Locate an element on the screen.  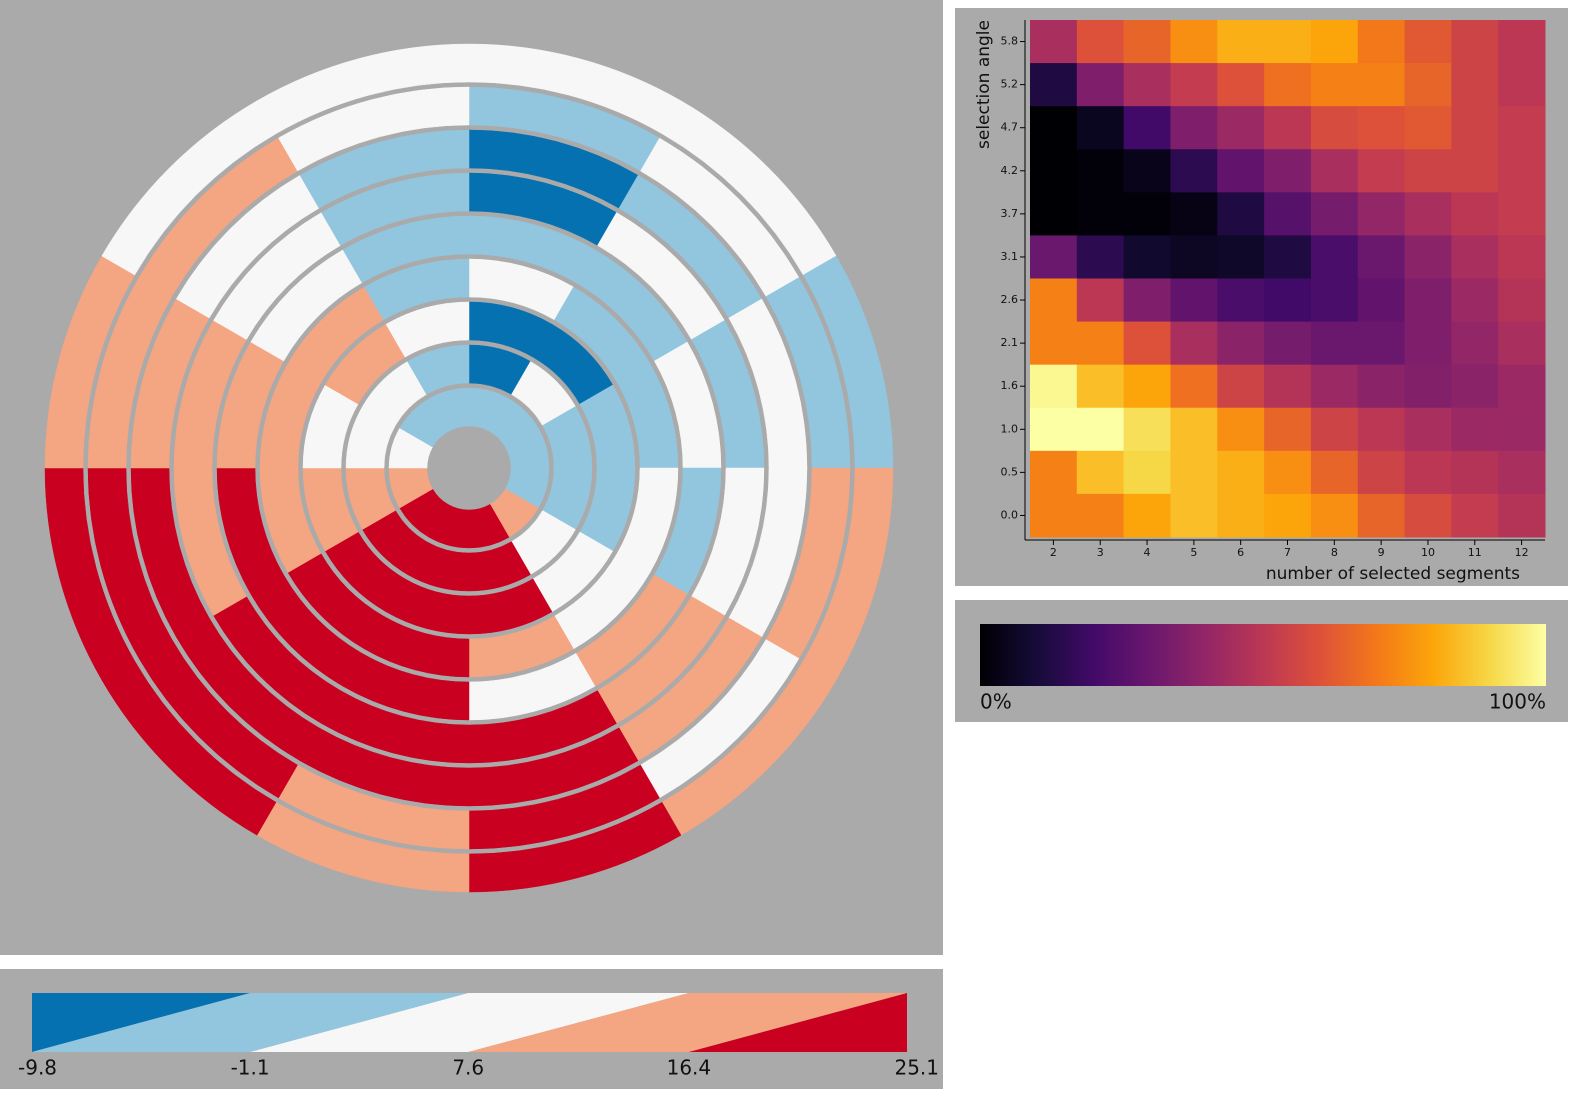
legend-tick-label: 7.6 is located at coordinates (468, 1068).